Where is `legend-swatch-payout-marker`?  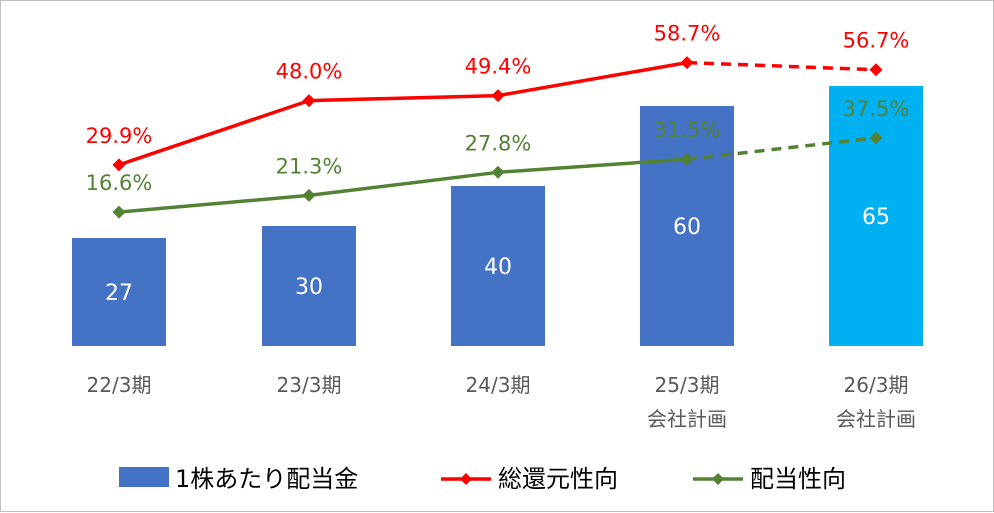
legend-swatch-payout-marker is located at coordinates (718, 479).